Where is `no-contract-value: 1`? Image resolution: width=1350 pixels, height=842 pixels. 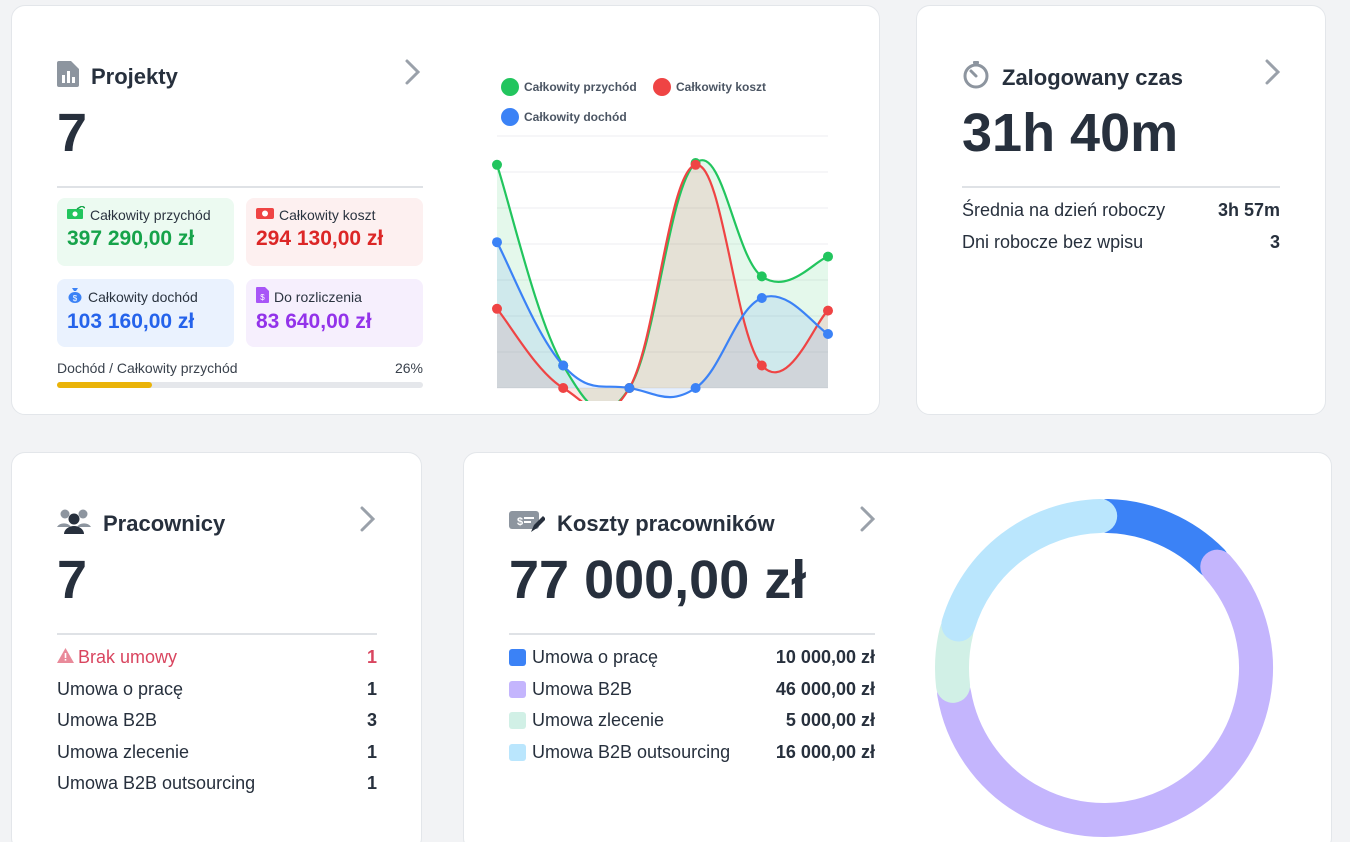 no-contract-value: 1 is located at coordinates (371, 657).